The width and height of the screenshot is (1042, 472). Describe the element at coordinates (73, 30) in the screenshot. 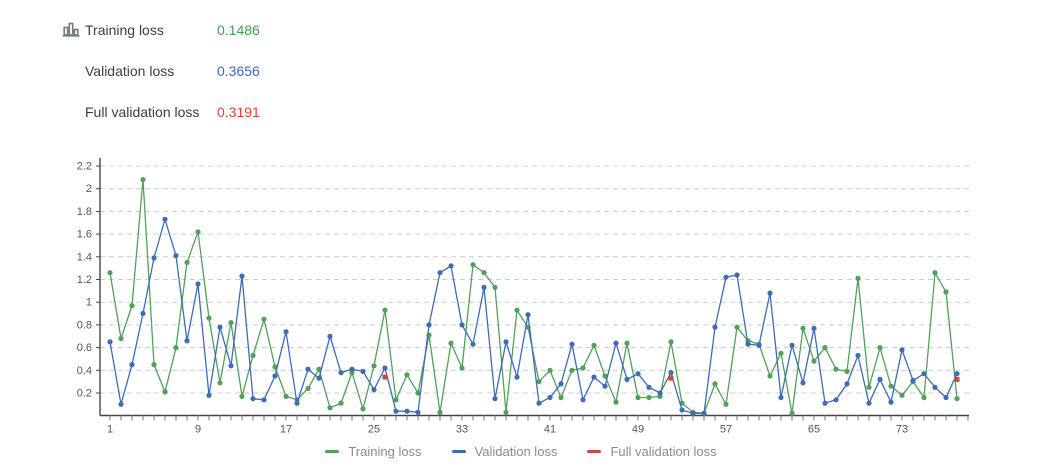

I see `bar-chart-icon` at that location.